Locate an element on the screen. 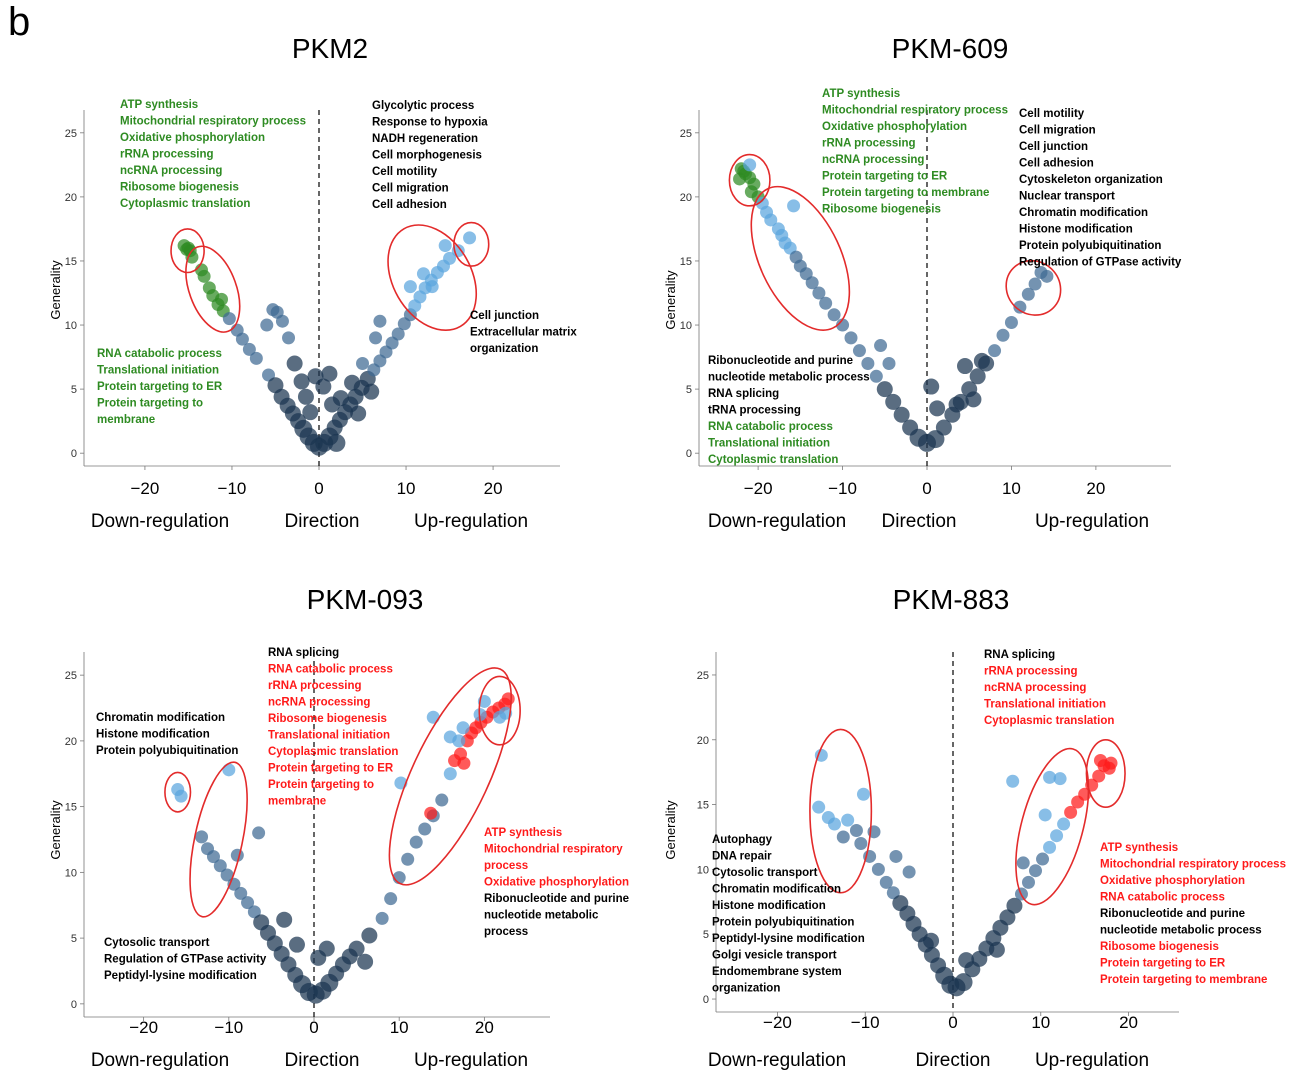  annotation-line: Glycolytic process is located at coordinates (423, 106).